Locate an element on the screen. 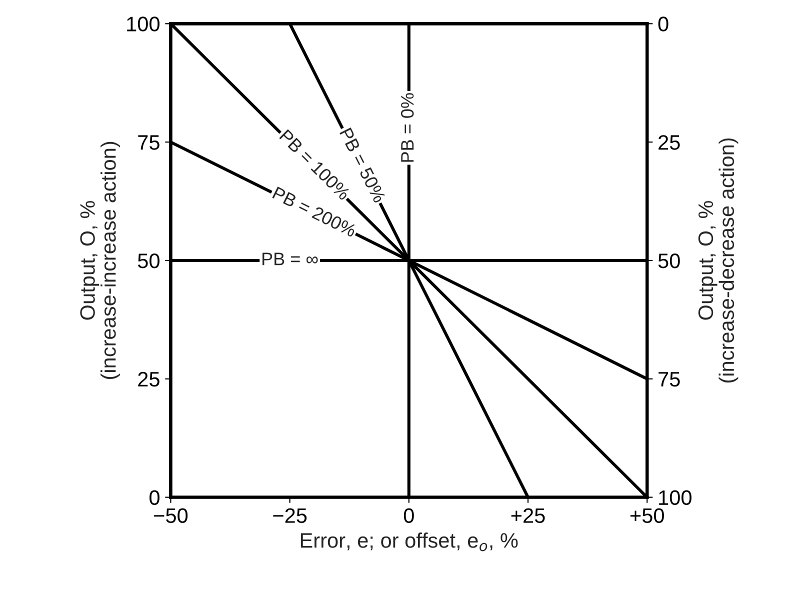 This screenshot has height=592, width=794. y-tick-label: 0 is located at coordinates (155, 498).